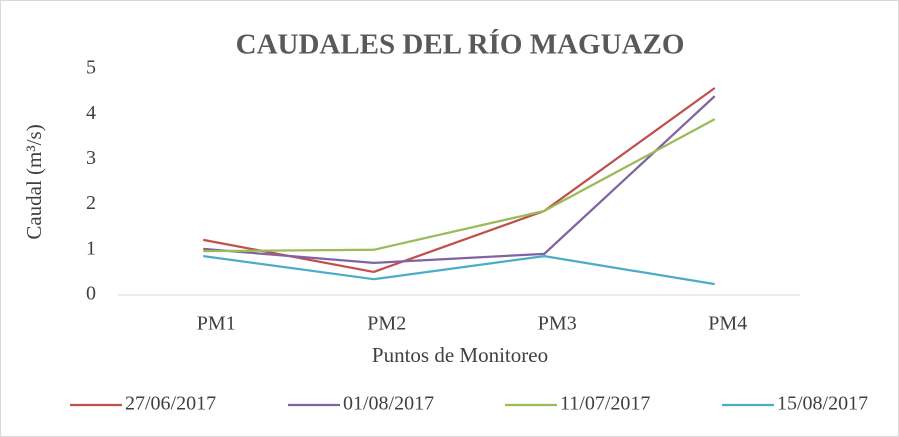 The image size is (899, 437). I want to click on legend-label: 01/08/2017, so click(388, 404).